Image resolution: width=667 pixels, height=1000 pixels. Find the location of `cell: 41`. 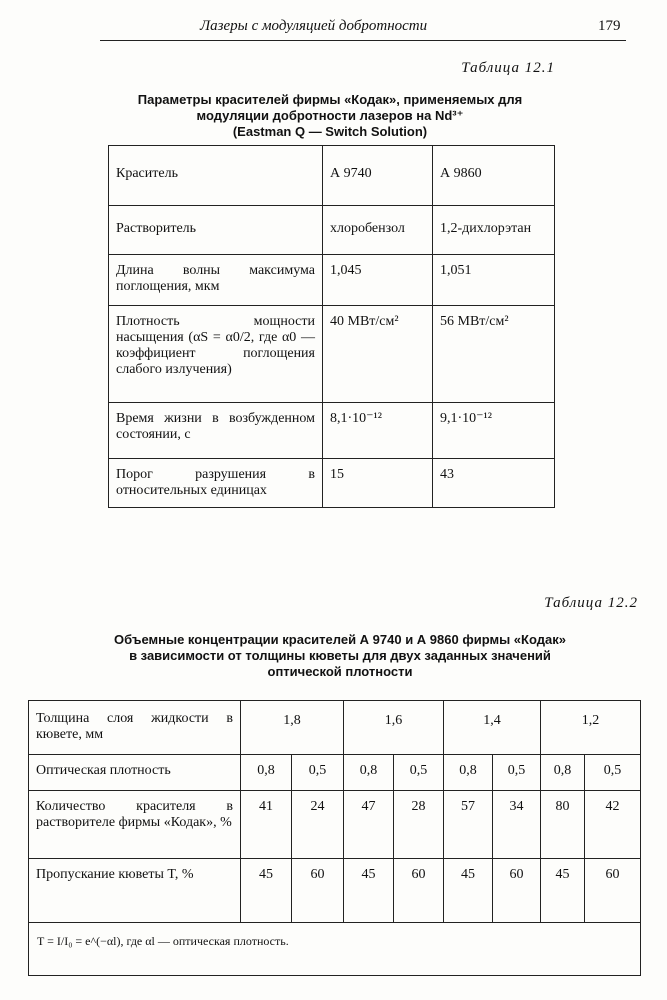

cell: 41 is located at coordinates (266, 824).